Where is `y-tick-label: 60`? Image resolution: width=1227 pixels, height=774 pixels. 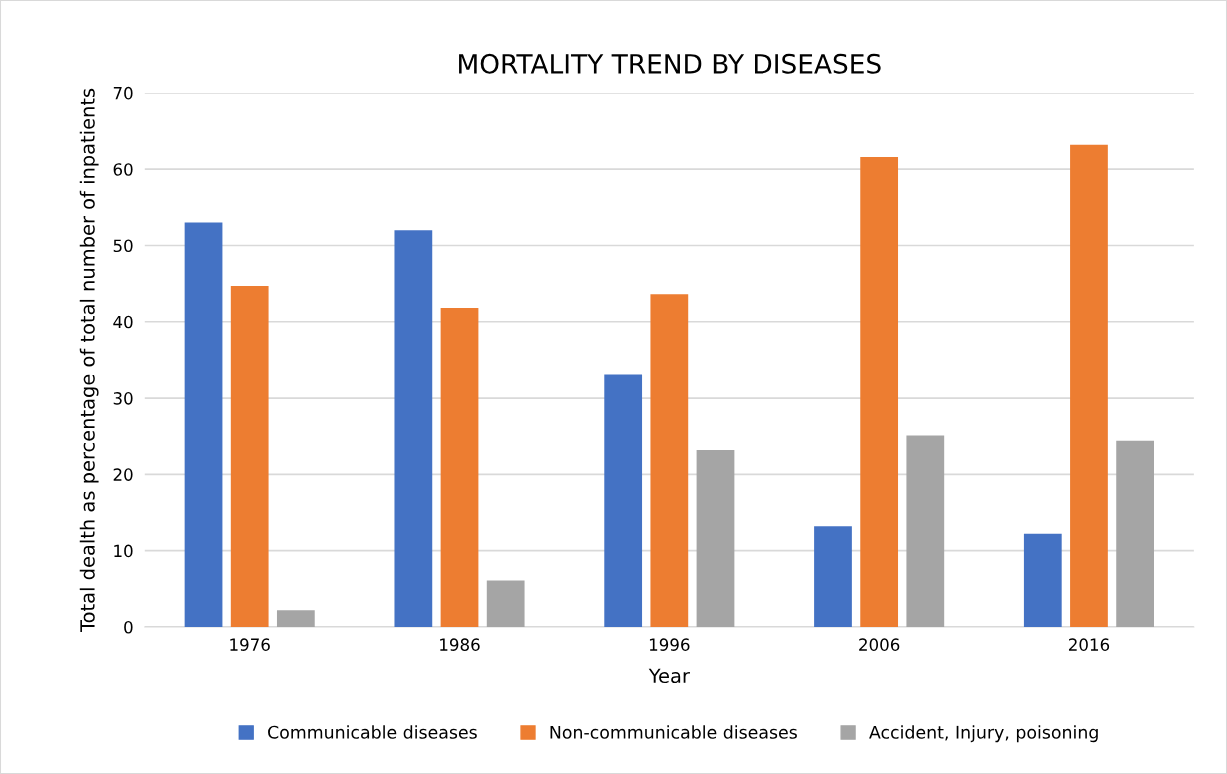 y-tick-label: 60 is located at coordinates (123, 169).